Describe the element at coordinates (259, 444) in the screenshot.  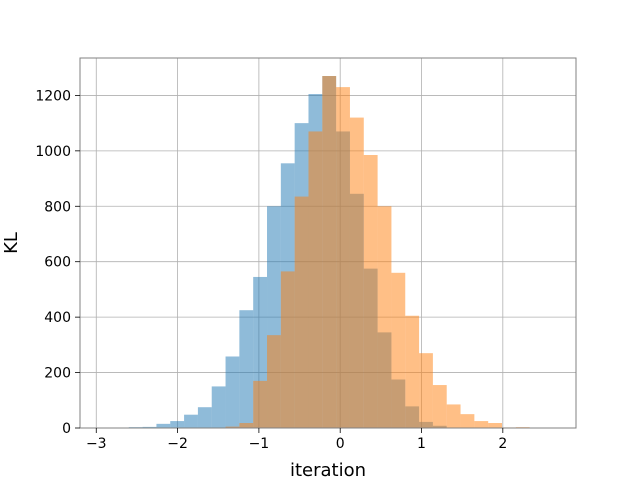
I see `x-tick-label: −1` at that location.